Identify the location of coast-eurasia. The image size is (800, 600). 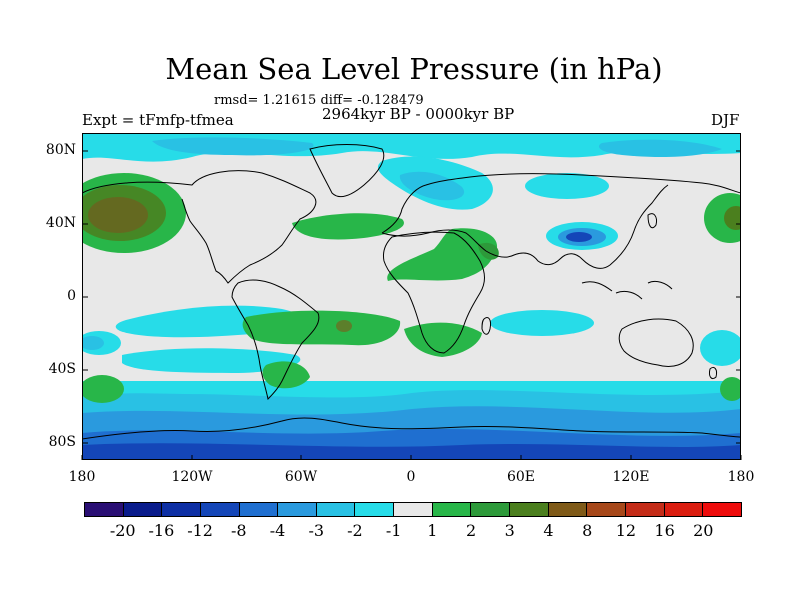
(561, 221).